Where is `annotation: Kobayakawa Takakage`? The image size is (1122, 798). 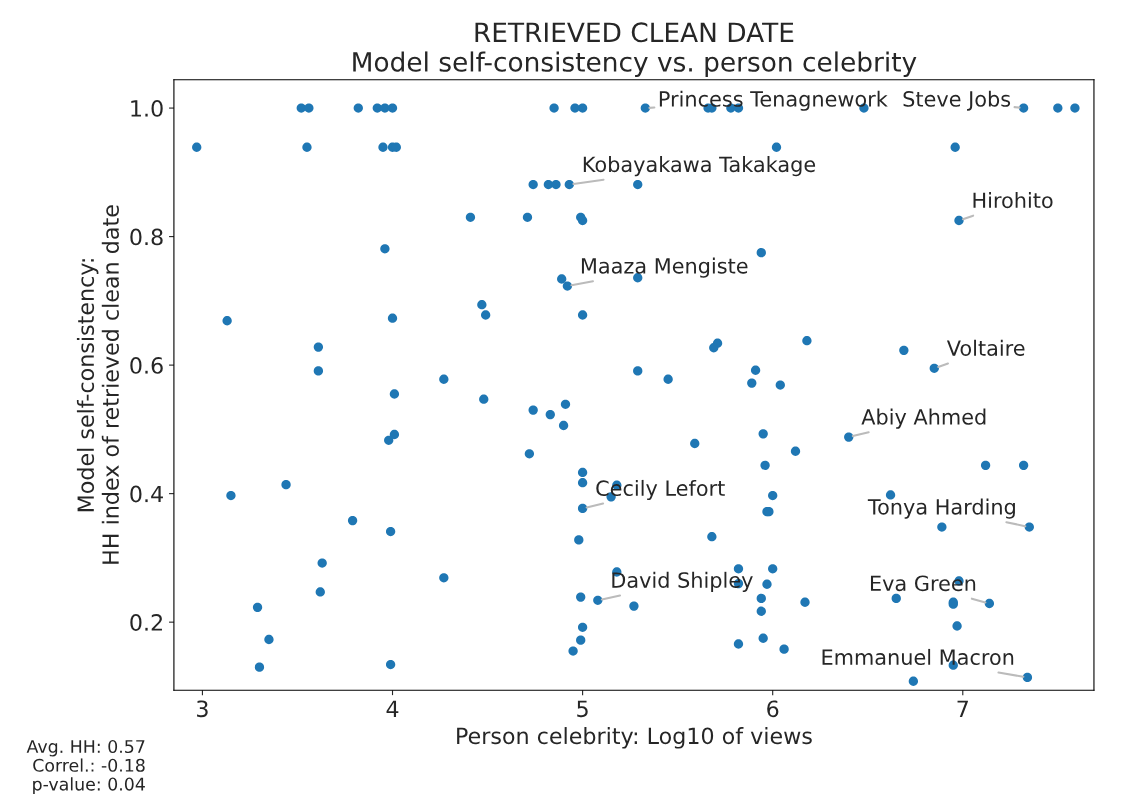
annotation: Kobayakawa Takakage is located at coordinates (699, 166).